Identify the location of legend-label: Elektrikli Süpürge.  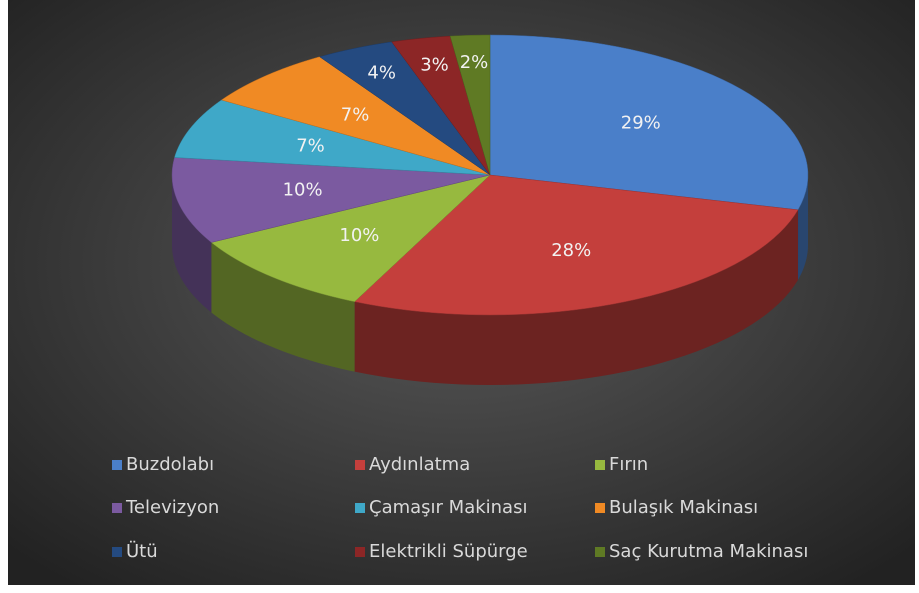
(448, 551).